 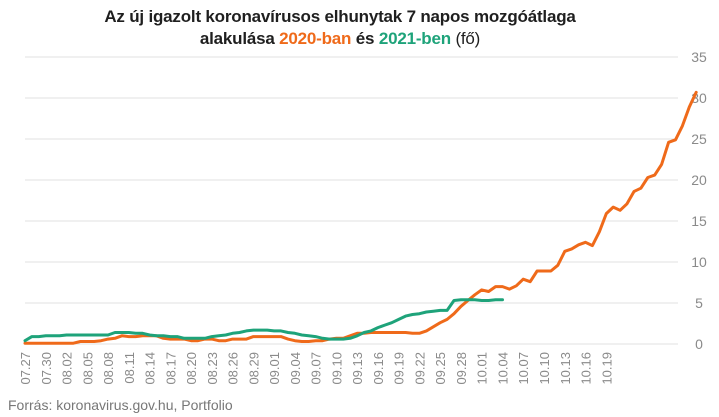 I want to click on x-tick-label: 09.25, so click(x=440, y=368).